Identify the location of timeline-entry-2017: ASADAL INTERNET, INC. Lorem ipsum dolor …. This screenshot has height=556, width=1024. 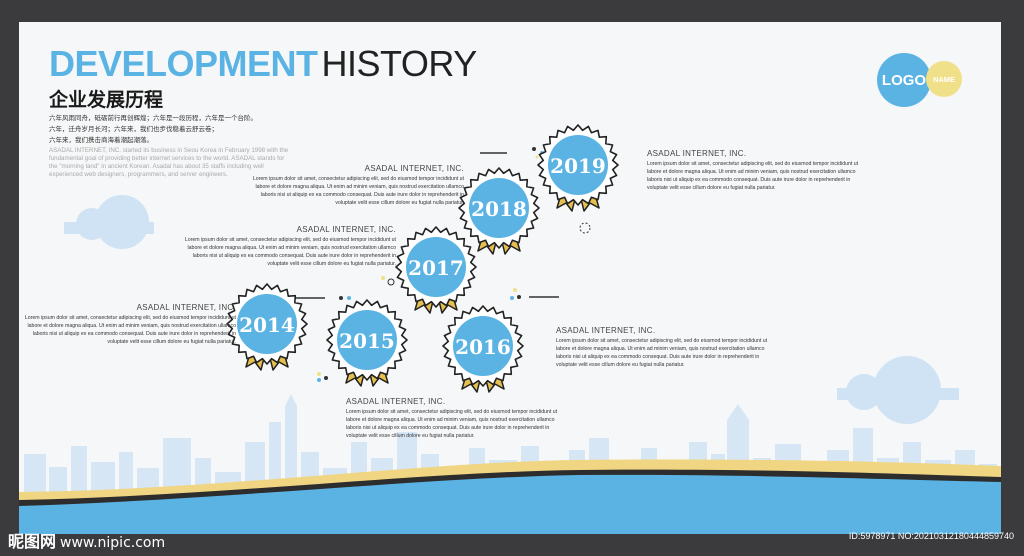
(288, 247).